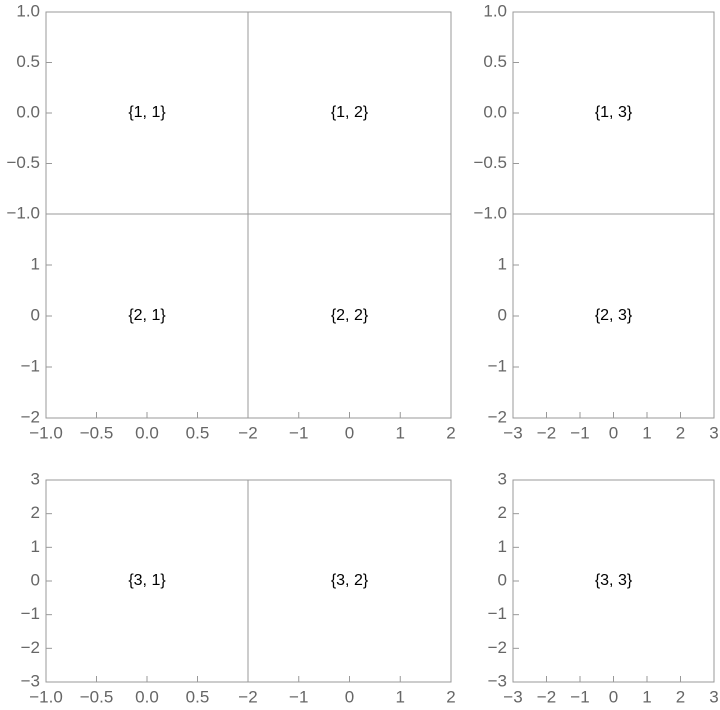  I want to click on panel-label: {2, 2}, so click(350, 315).